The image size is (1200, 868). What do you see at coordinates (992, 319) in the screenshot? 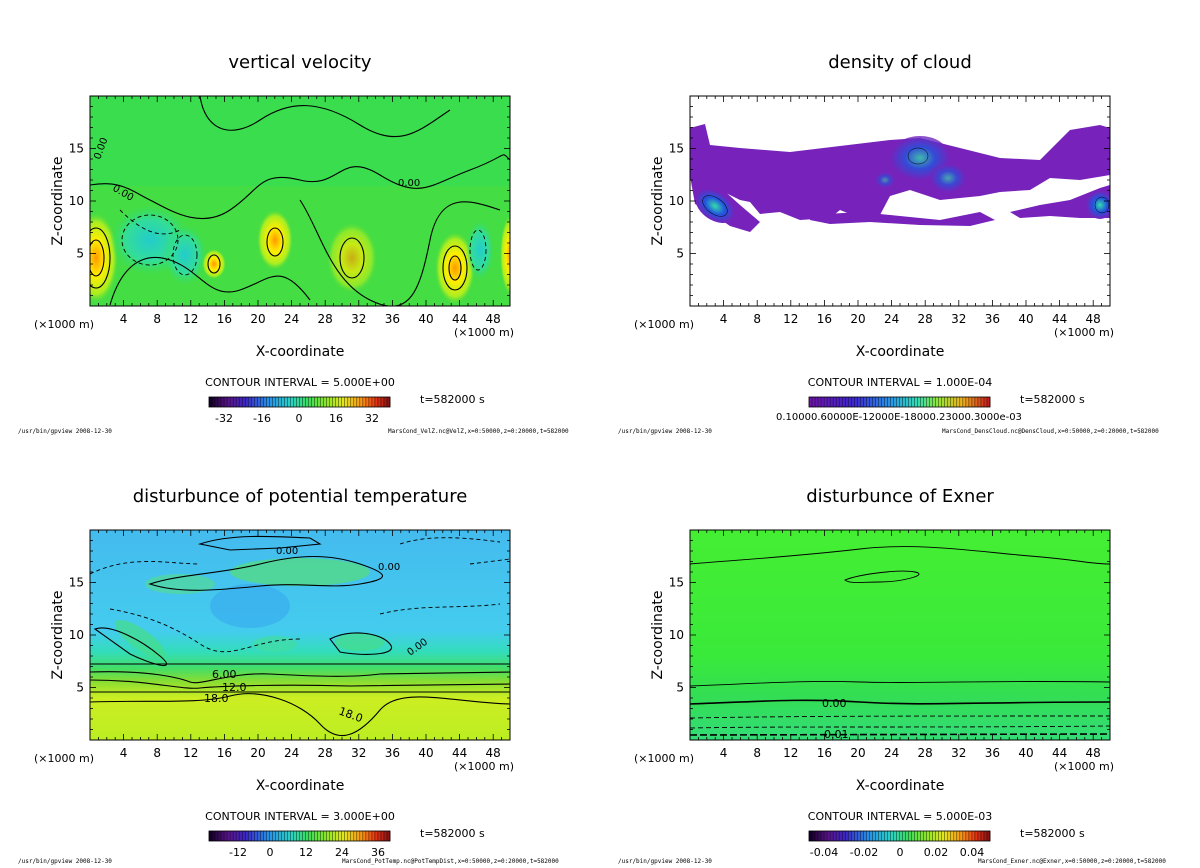
I see `x-tick-label: 36` at bounding box center [992, 319].